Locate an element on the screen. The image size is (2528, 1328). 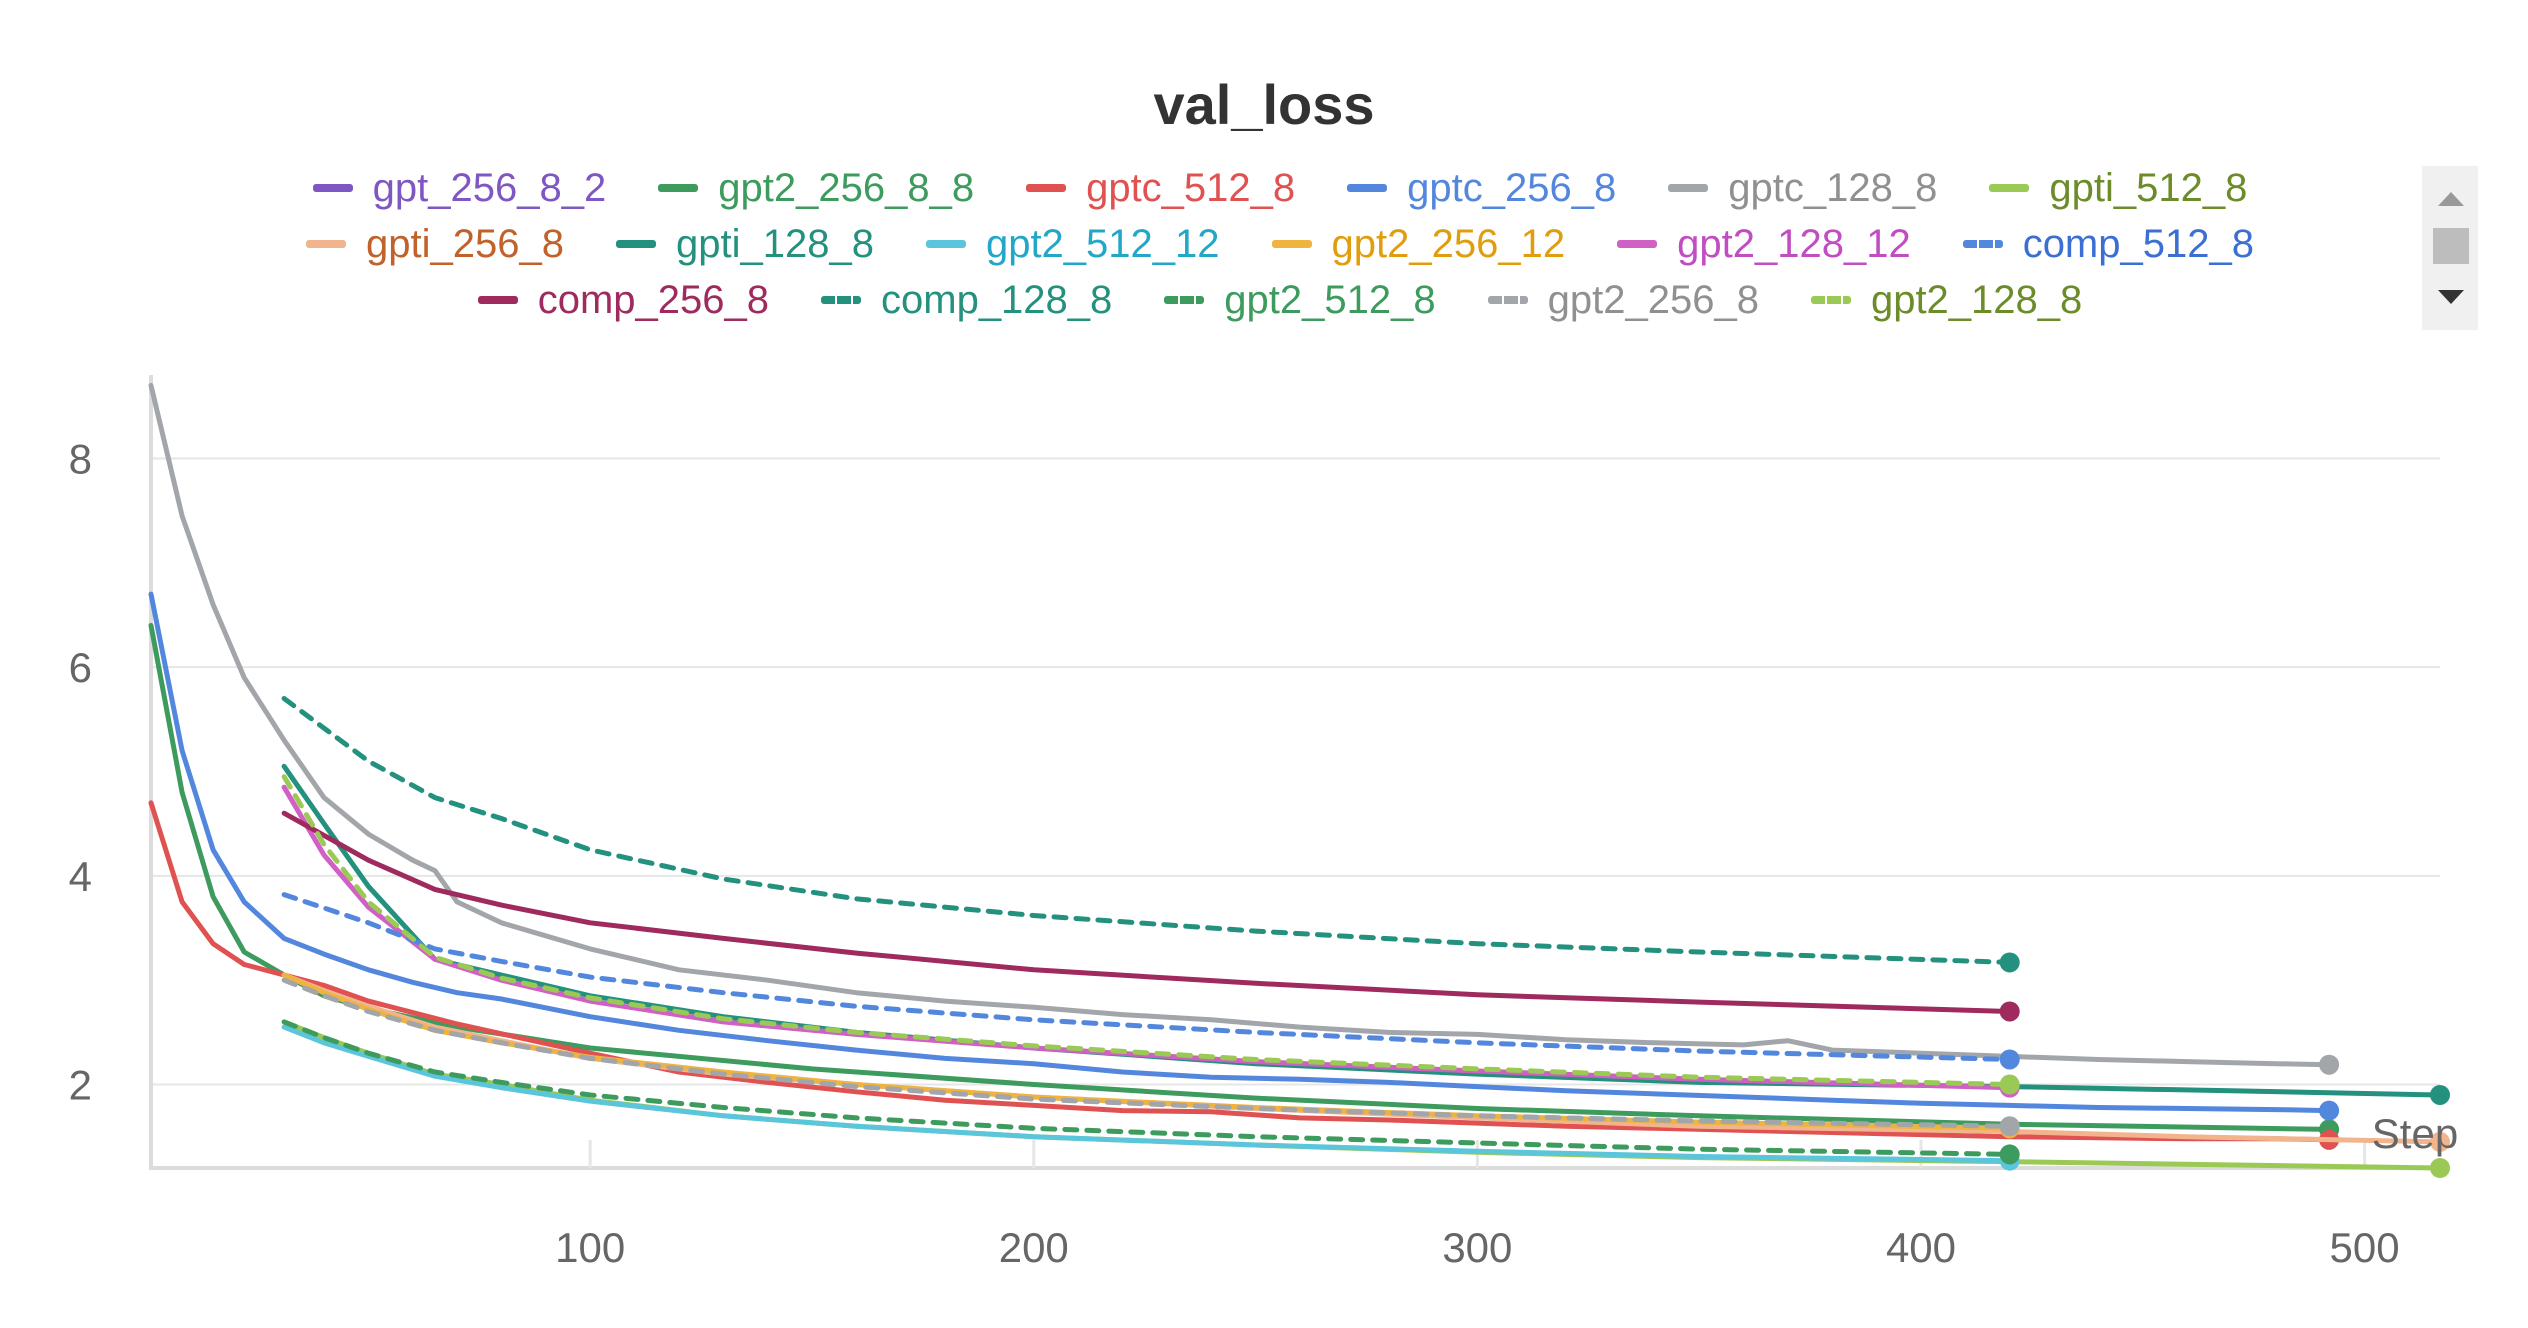
scroll-down-arrow-icon is located at coordinates (2451, 297).